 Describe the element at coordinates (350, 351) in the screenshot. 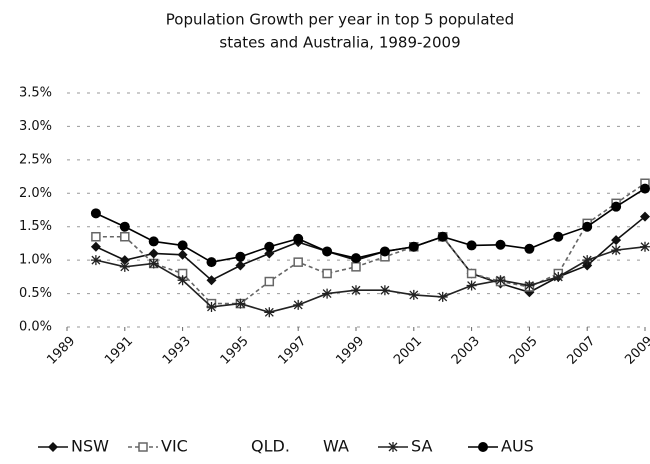

I see `x-tick-label: 1999` at that location.